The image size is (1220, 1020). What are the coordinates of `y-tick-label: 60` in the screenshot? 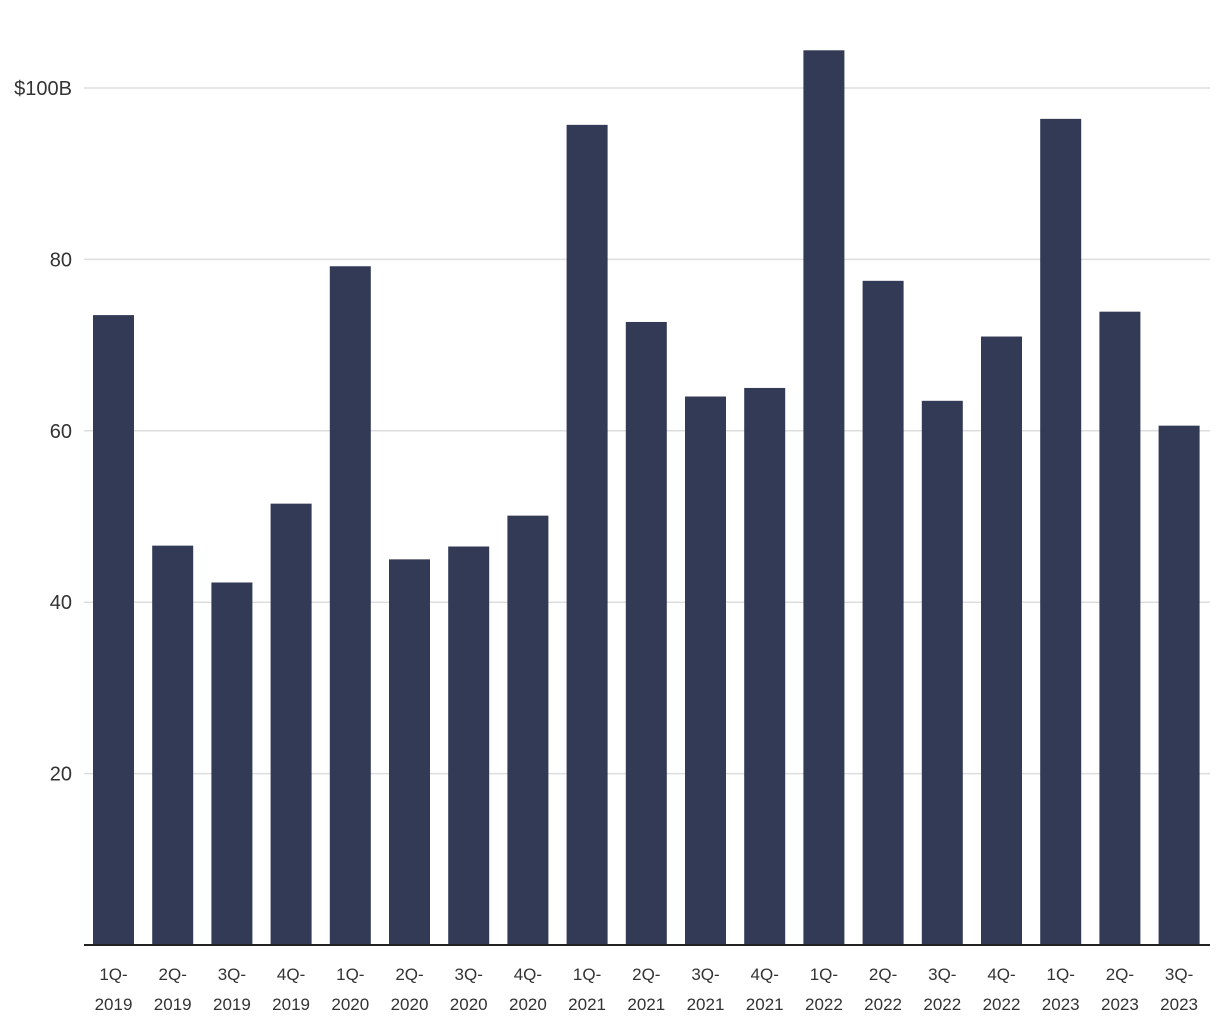 It's located at (61, 432).